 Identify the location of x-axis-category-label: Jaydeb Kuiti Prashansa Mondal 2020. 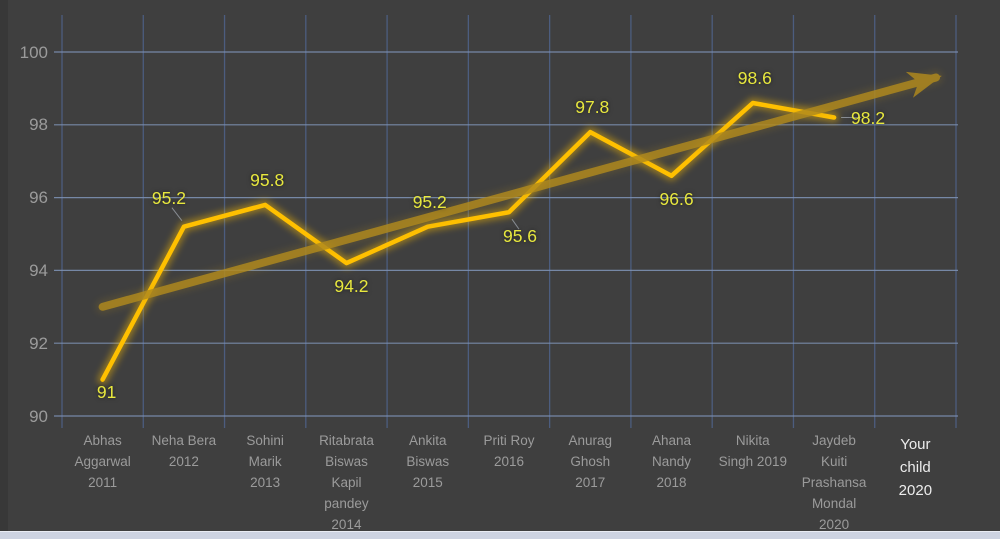
(834, 482).